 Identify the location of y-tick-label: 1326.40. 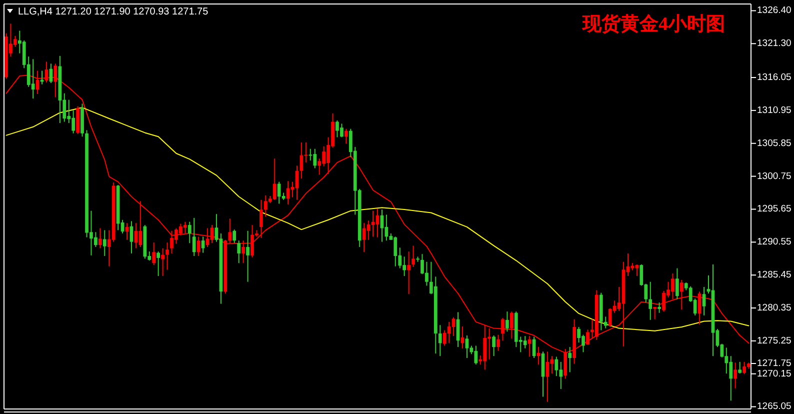
(774, 10).